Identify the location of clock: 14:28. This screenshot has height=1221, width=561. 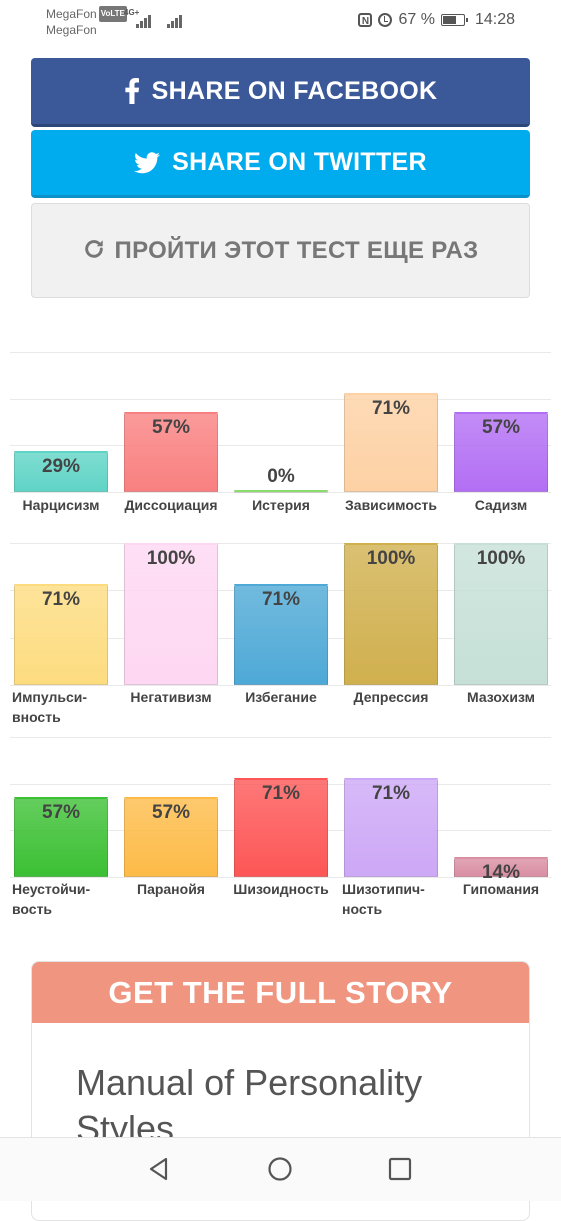
(494, 19).